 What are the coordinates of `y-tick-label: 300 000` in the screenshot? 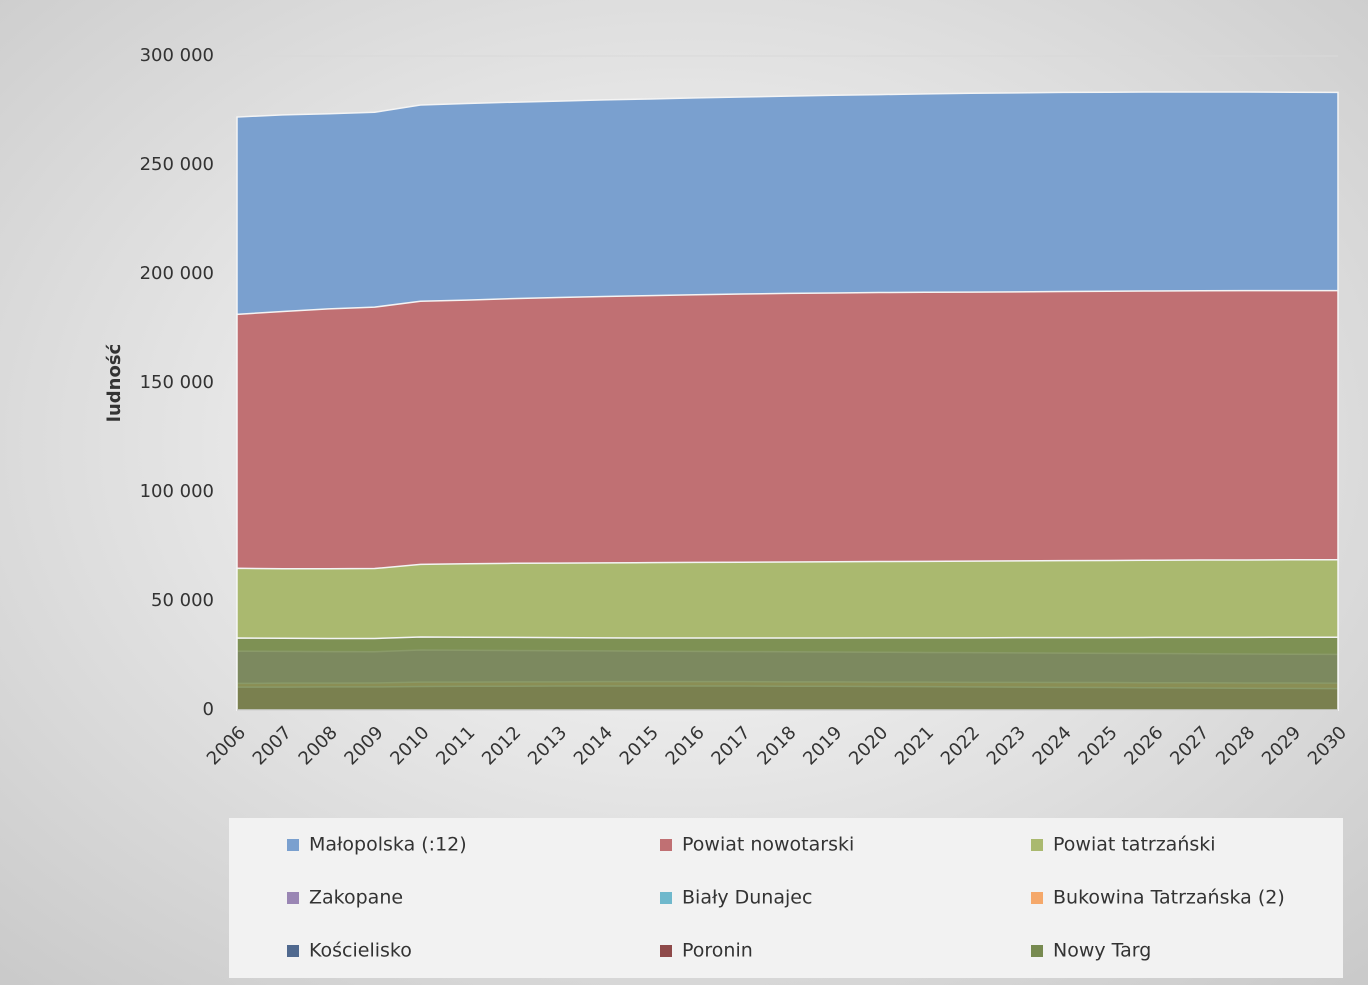 It's located at (177, 55).